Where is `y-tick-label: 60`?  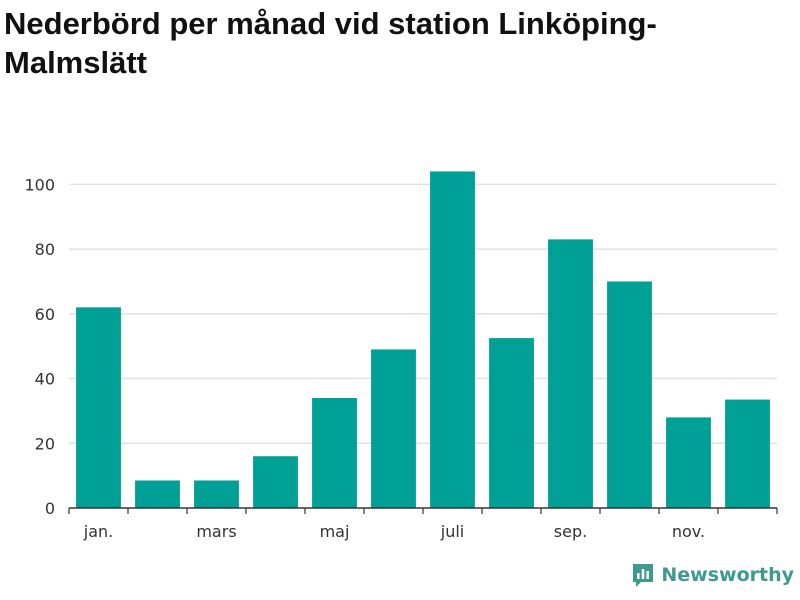
y-tick-label: 60 is located at coordinates (45, 314).